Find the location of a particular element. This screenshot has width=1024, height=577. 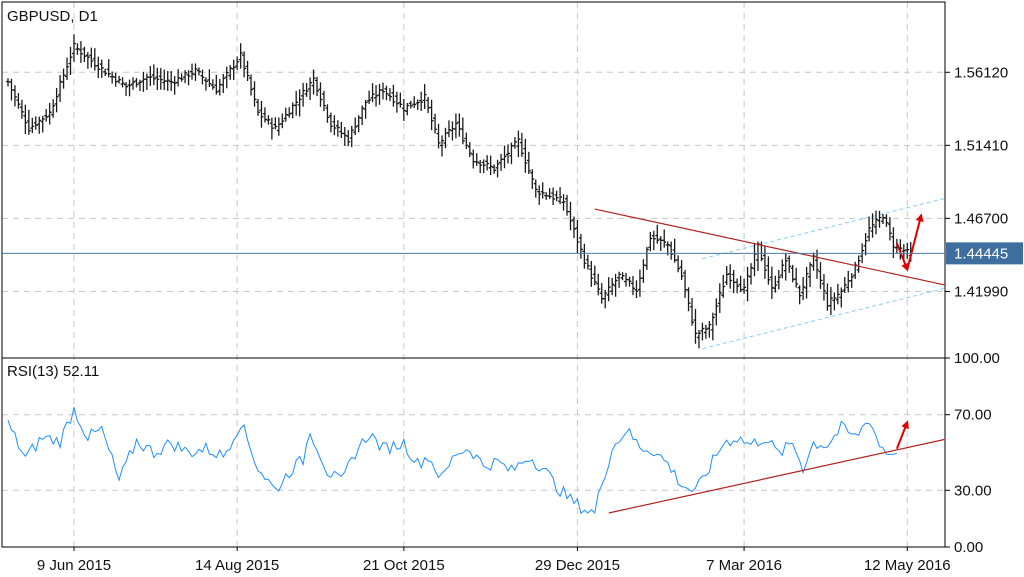

rsi-trendline is located at coordinates (777, 476).